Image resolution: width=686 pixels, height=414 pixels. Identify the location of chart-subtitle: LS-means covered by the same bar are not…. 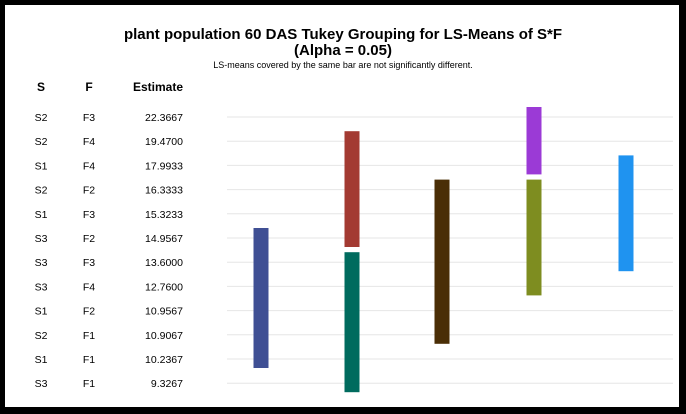
(343, 65).